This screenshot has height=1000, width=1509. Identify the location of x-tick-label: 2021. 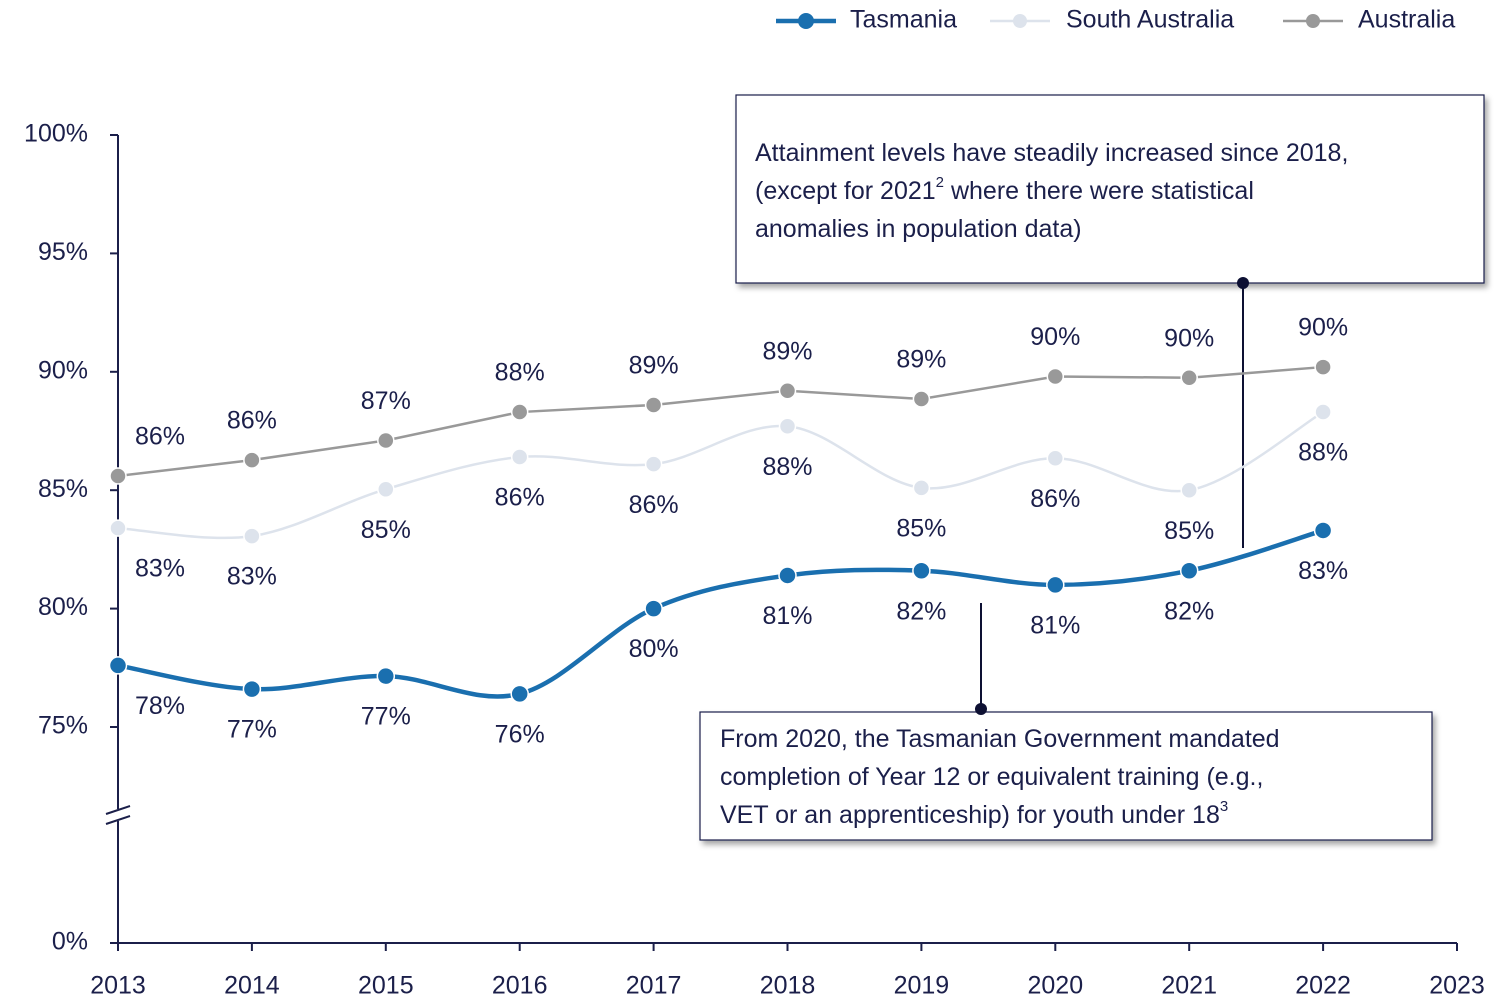
(1189, 986).